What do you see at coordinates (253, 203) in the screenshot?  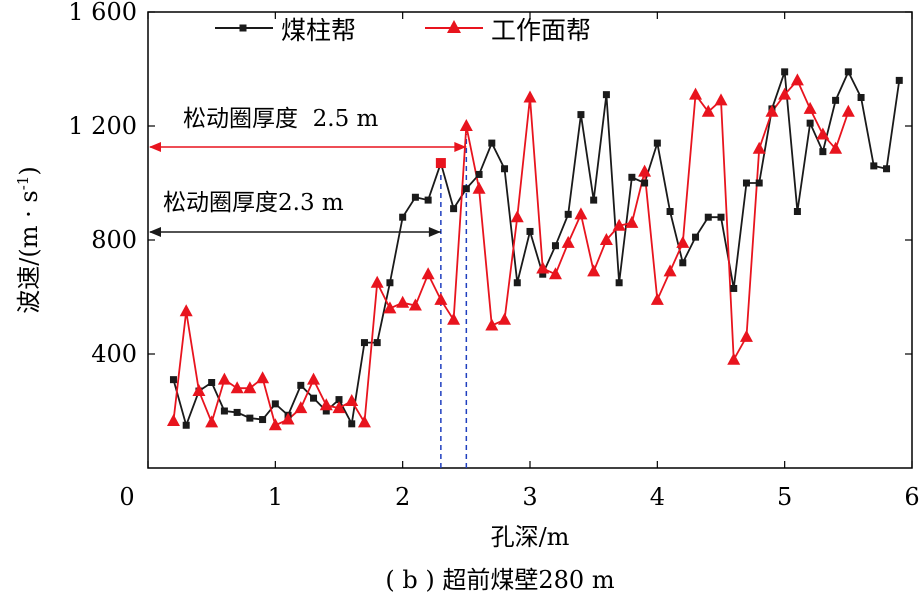 I see `annotation-label-black: 松动圈厚度2.3 m` at bounding box center [253, 203].